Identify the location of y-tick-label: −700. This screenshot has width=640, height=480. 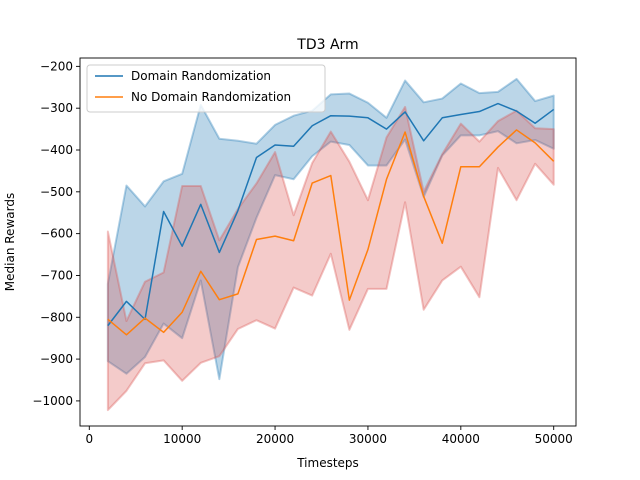
(56, 275).